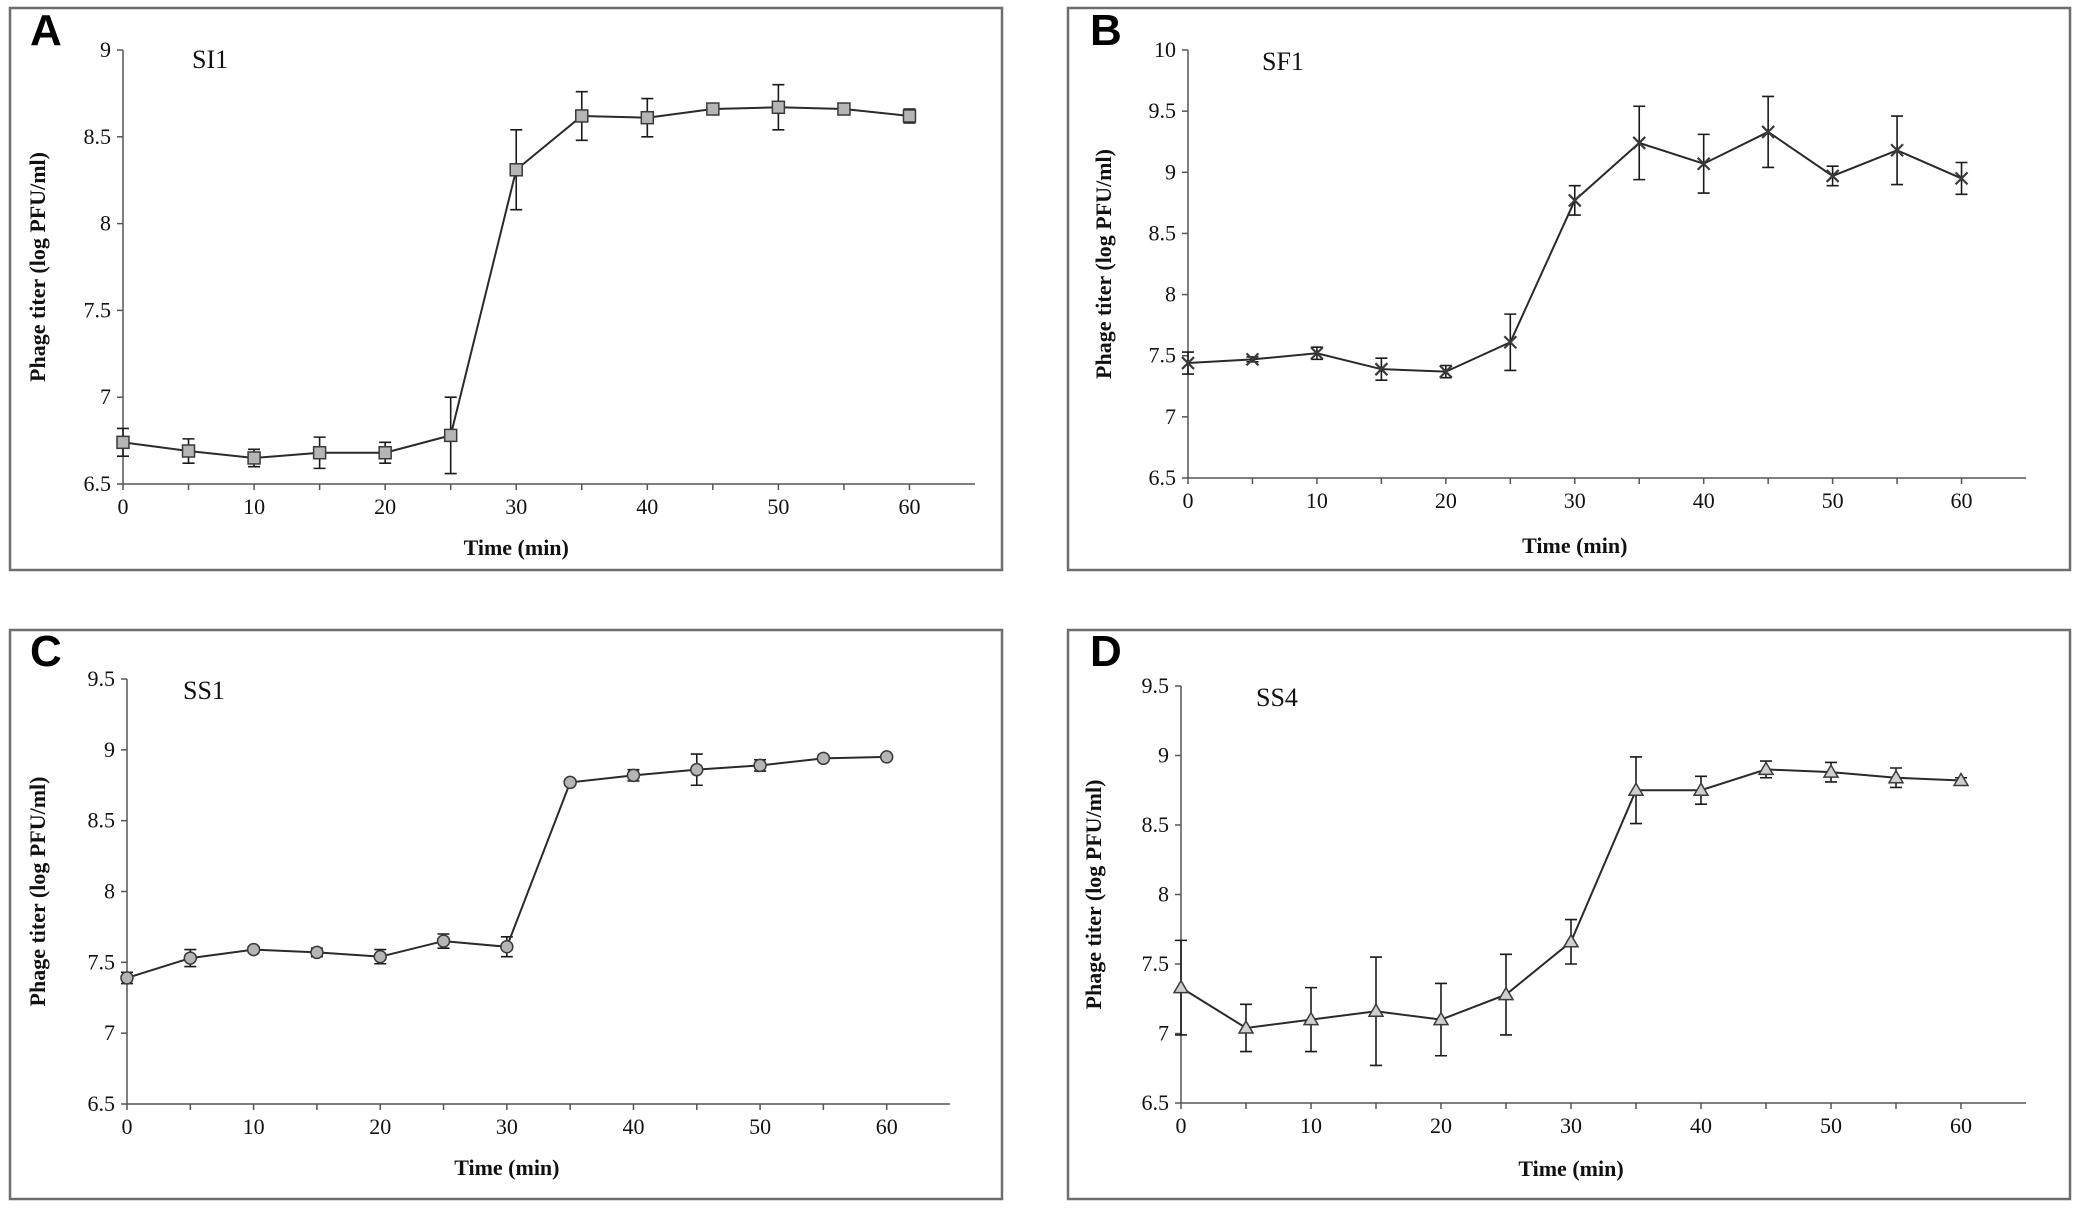  What do you see at coordinates (1165, 49) in the screenshot?
I see `y-tick-label: 10` at bounding box center [1165, 49].